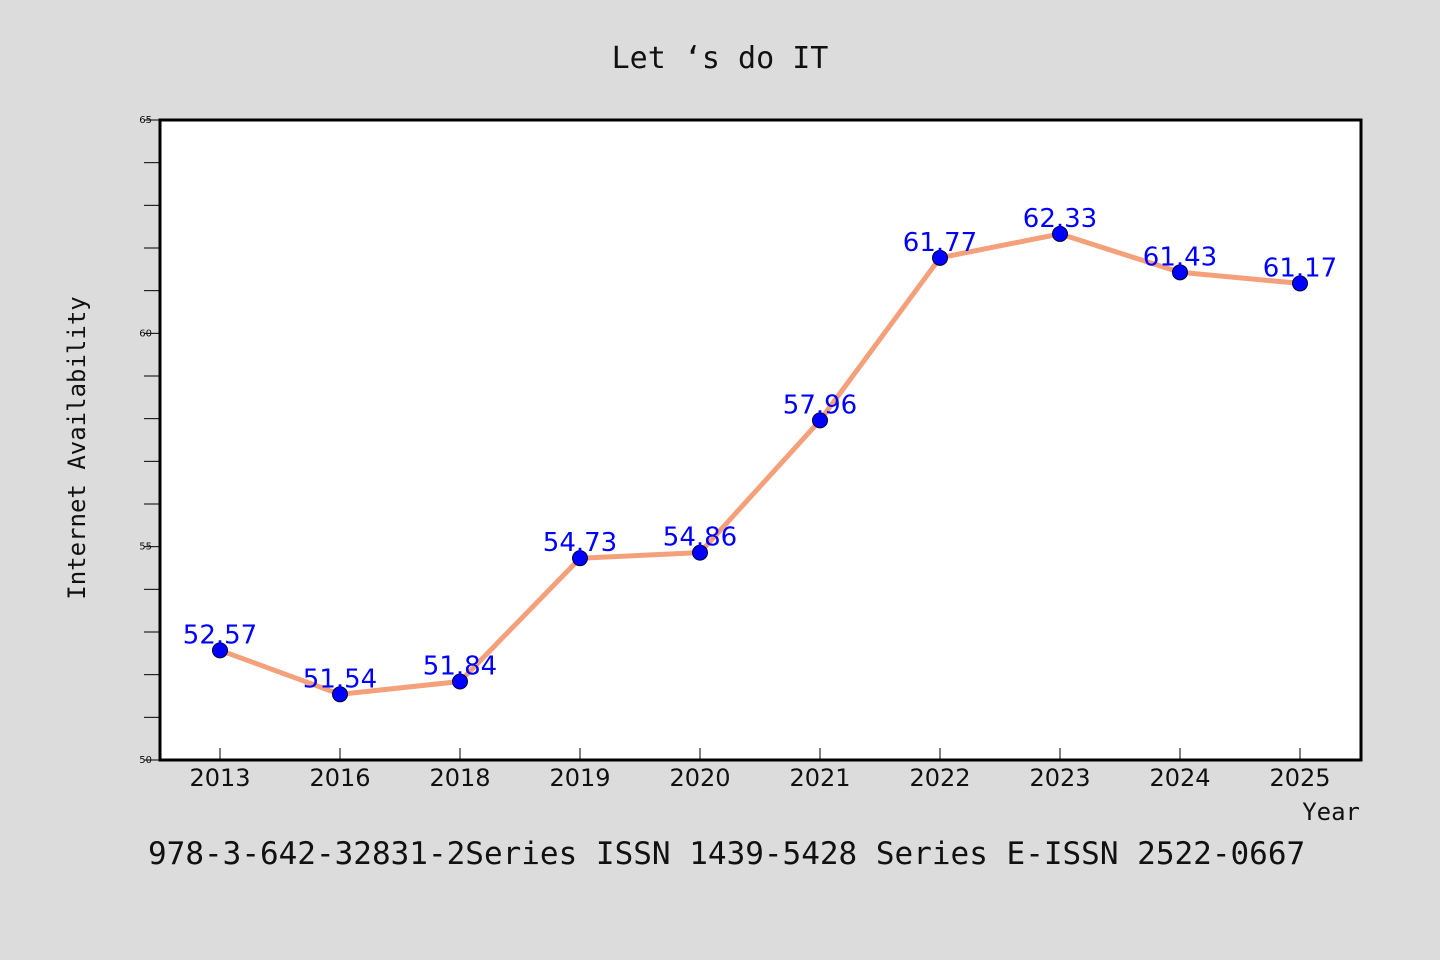 Image resolution: width=1440 pixels, height=960 pixels. What do you see at coordinates (77, 447) in the screenshot?
I see `y-axis-title: Internet Availability` at bounding box center [77, 447].